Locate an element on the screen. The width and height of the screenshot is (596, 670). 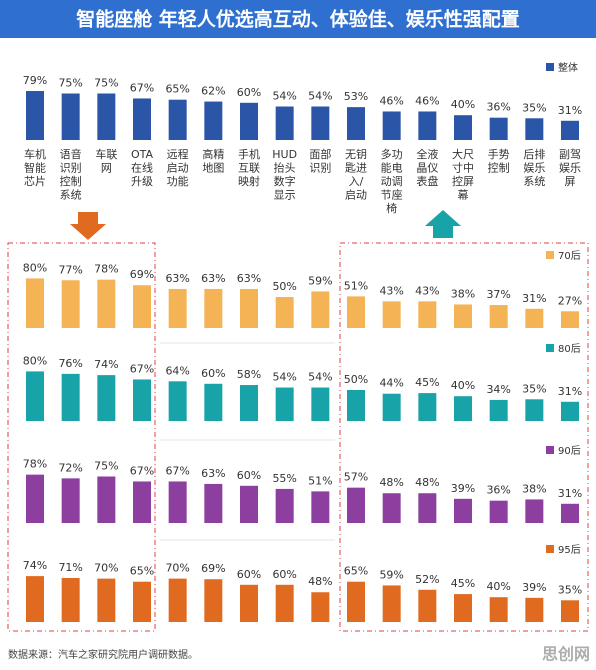
value-label: 46% is located at coordinates (391, 100).